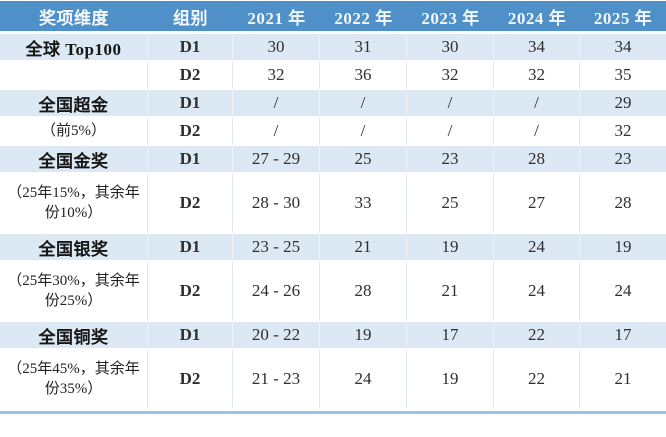 The image size is (666, 437). I want to click on dimension-cell: 全国超金, so click(74, 104).